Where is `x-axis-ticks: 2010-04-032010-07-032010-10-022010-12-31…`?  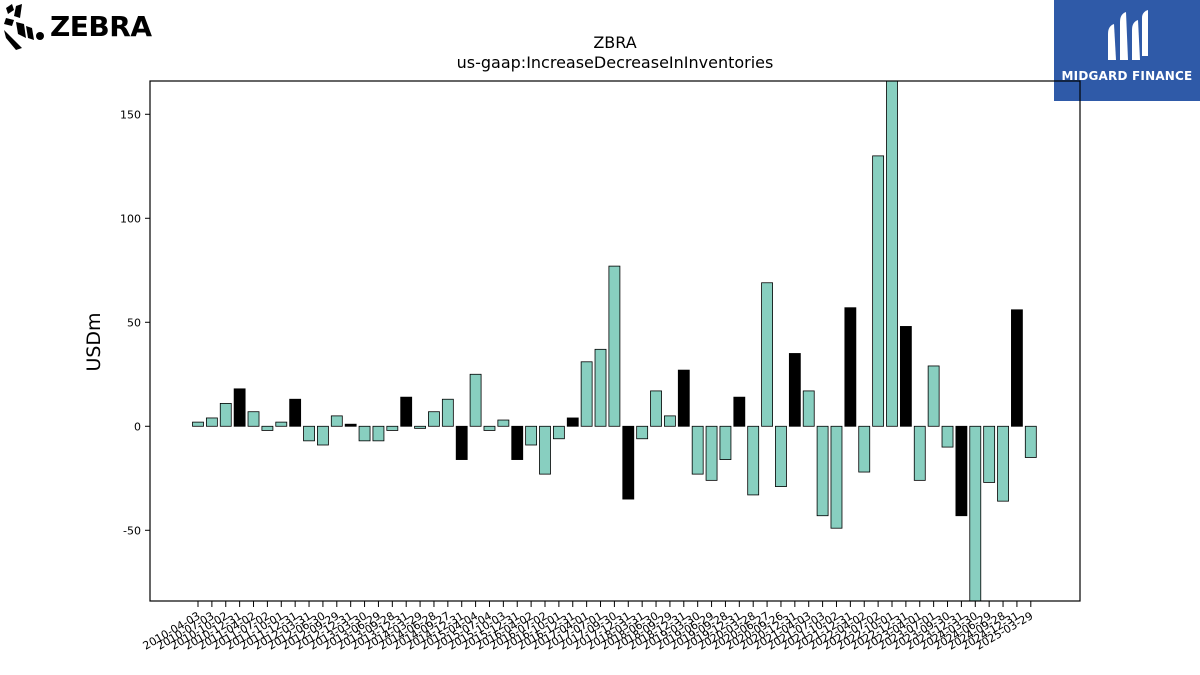
x-axis-ticks: 2010-04-032010-07-032010-10-022010-12-31… is located at coordinates (588, 627).